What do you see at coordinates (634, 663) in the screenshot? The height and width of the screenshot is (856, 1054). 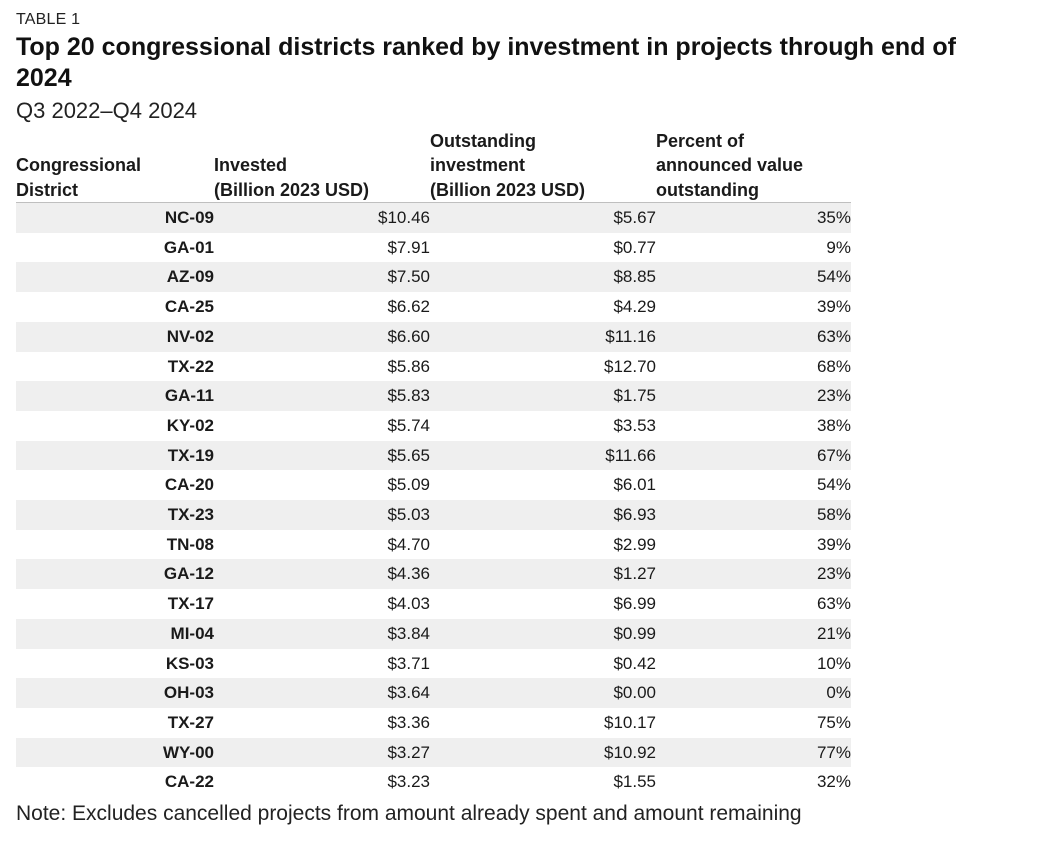 I see `cell-outstanding: $0.42` at bounding box center [634, 663].